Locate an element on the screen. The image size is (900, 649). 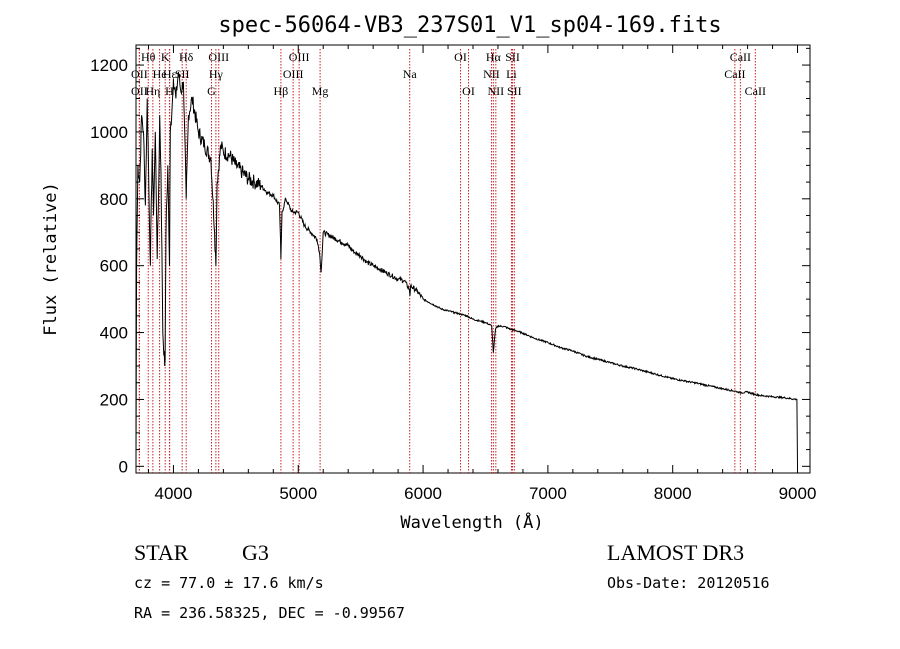
y-tick-label: 200 is located at coordinates (114, 399).